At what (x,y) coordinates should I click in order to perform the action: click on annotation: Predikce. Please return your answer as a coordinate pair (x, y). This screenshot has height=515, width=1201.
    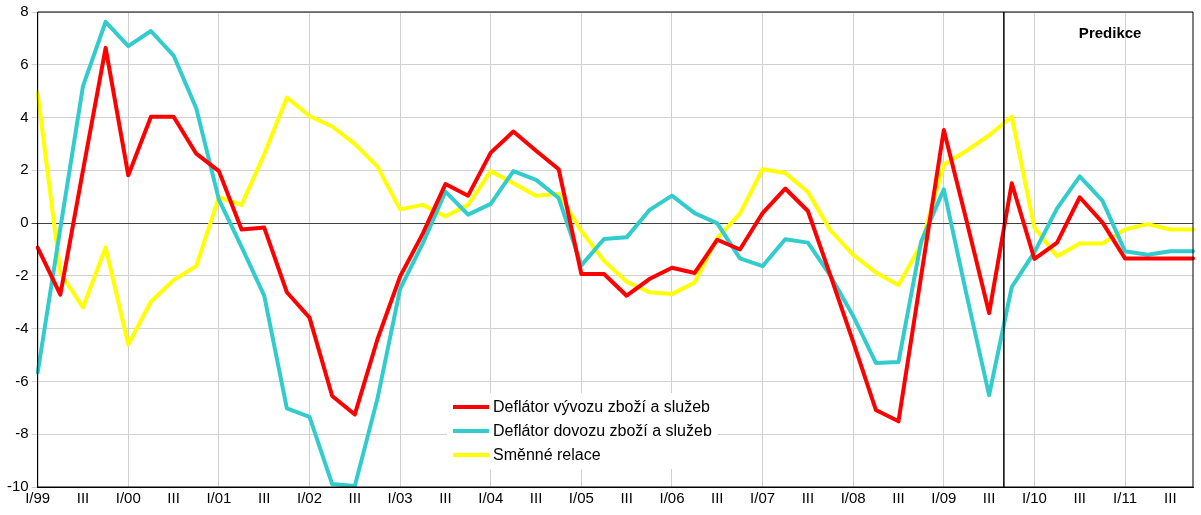
    Looking at the image, I should click on (1110, 32).